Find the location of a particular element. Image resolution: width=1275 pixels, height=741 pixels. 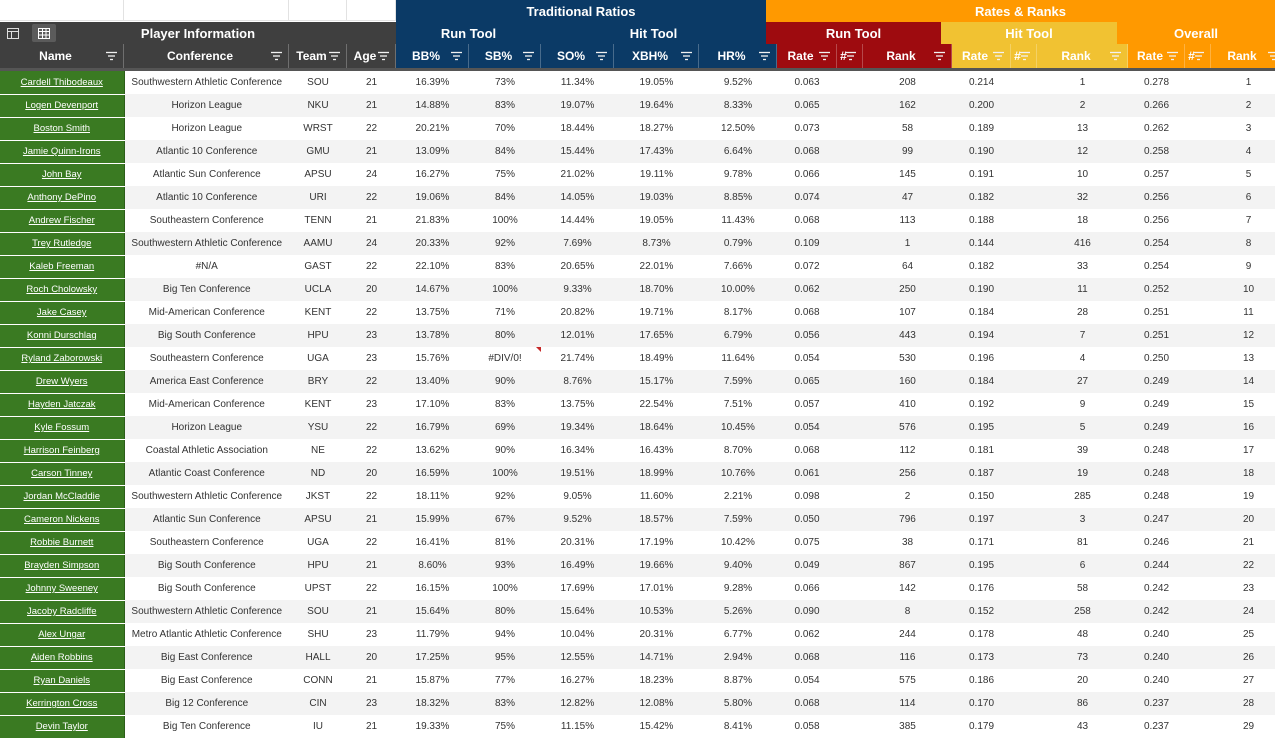

cell-so-pct: 20.31% is located at coordinates (577, 542).